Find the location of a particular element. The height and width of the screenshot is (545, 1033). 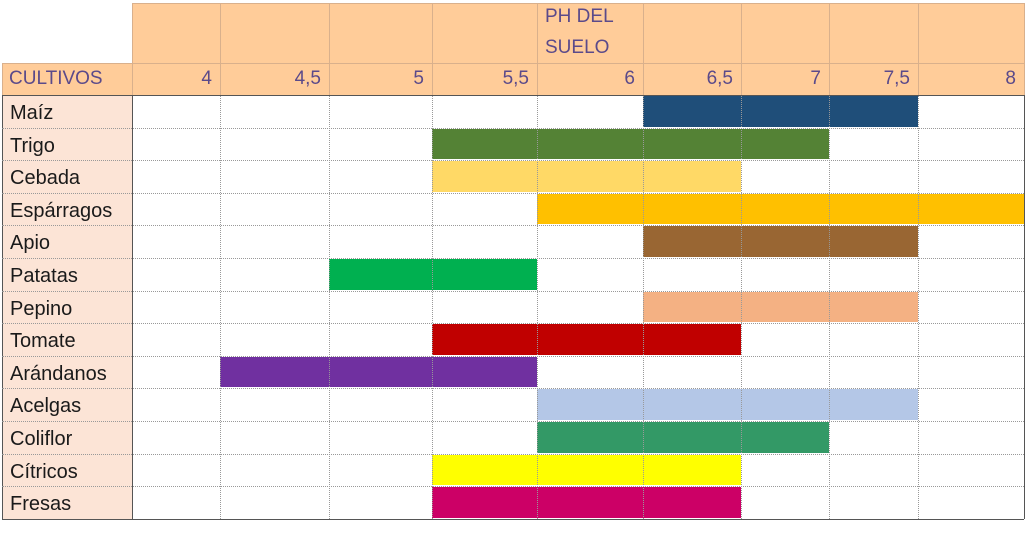

ph-column-label: 8 is located at coordinates (1010, 78).